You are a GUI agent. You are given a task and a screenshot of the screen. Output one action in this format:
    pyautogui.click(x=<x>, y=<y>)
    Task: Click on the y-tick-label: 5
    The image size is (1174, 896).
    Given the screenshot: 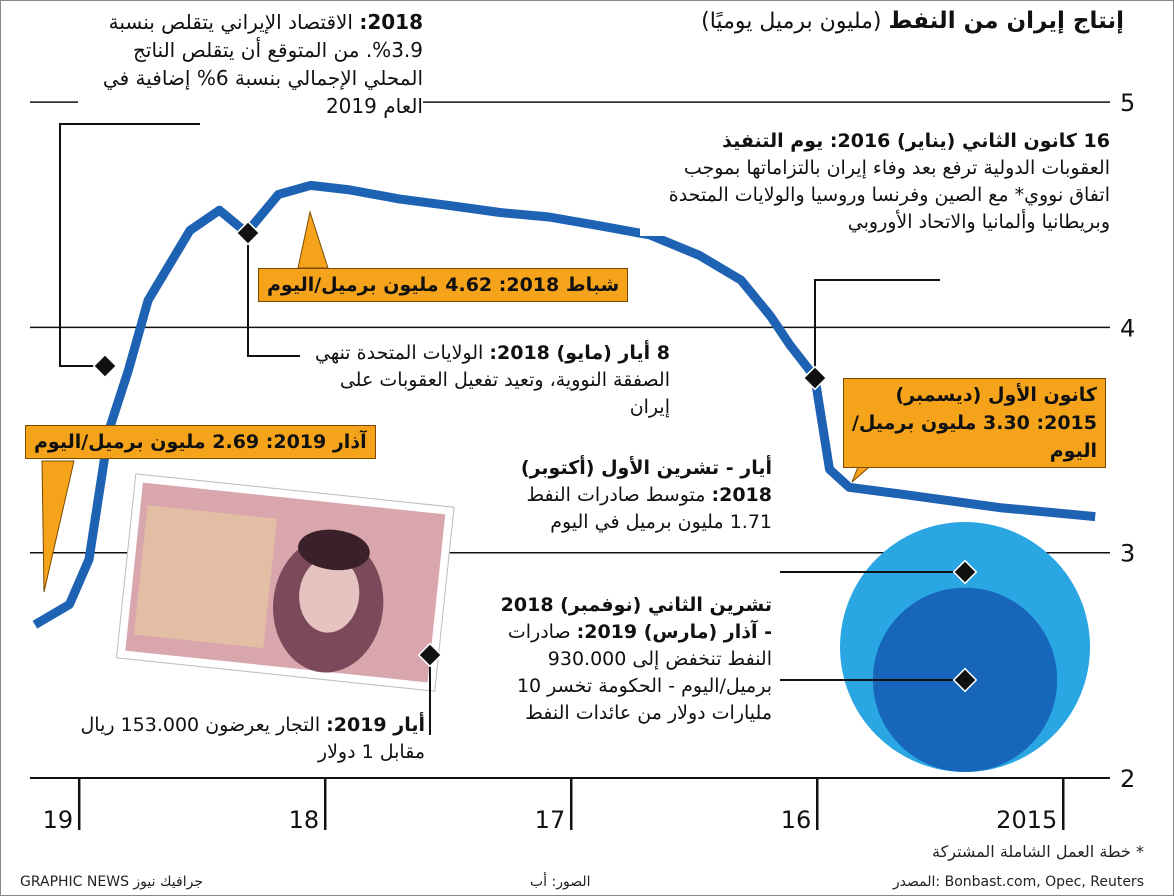 What is the action you would take?
    pyautogui.click(x=1127, y=103)
    